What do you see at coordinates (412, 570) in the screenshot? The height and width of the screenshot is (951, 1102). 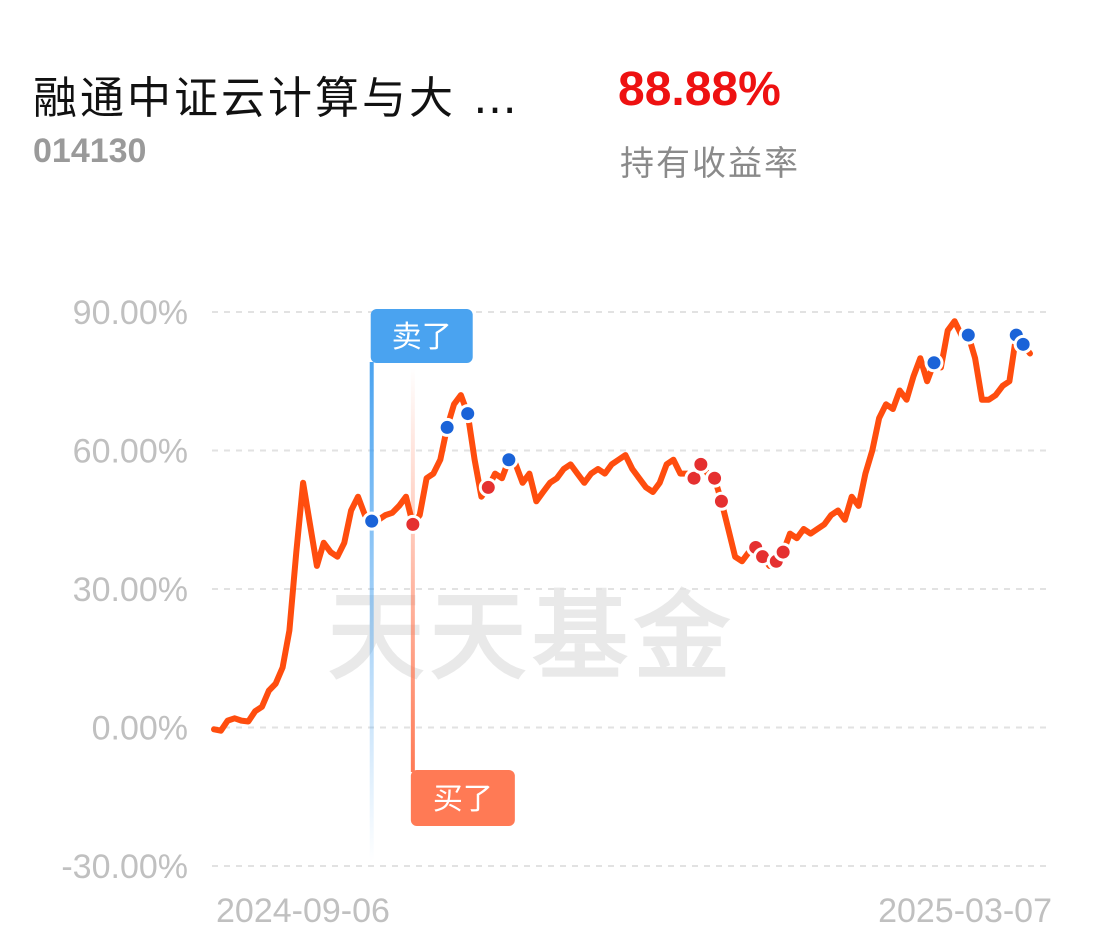 I see `buy-guide-line` at bounding box center [412, 570].